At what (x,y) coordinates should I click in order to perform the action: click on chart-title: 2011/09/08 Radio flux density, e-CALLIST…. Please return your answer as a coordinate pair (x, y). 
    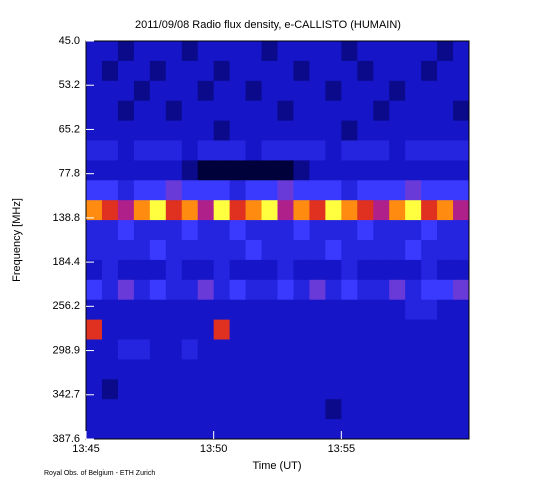
    Looking at the image, I should click on (268, 25).